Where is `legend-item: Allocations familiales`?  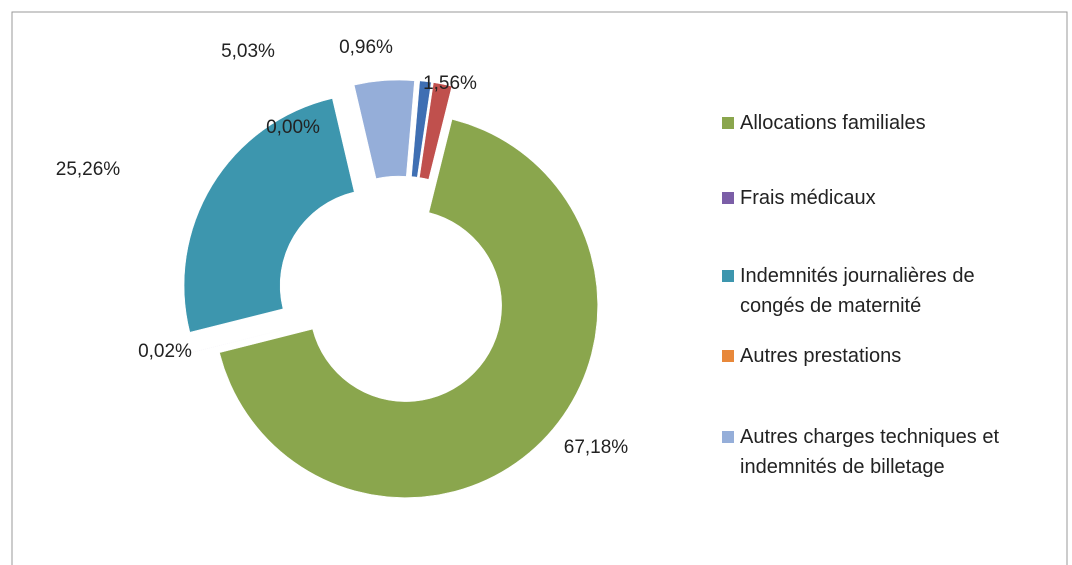
legend-item: Allocations familiales is located at coordinates (881, 123).